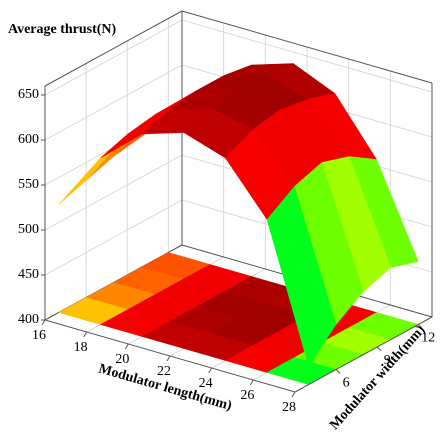  I want to click on x-tick-label: 24, so click(206, 383).